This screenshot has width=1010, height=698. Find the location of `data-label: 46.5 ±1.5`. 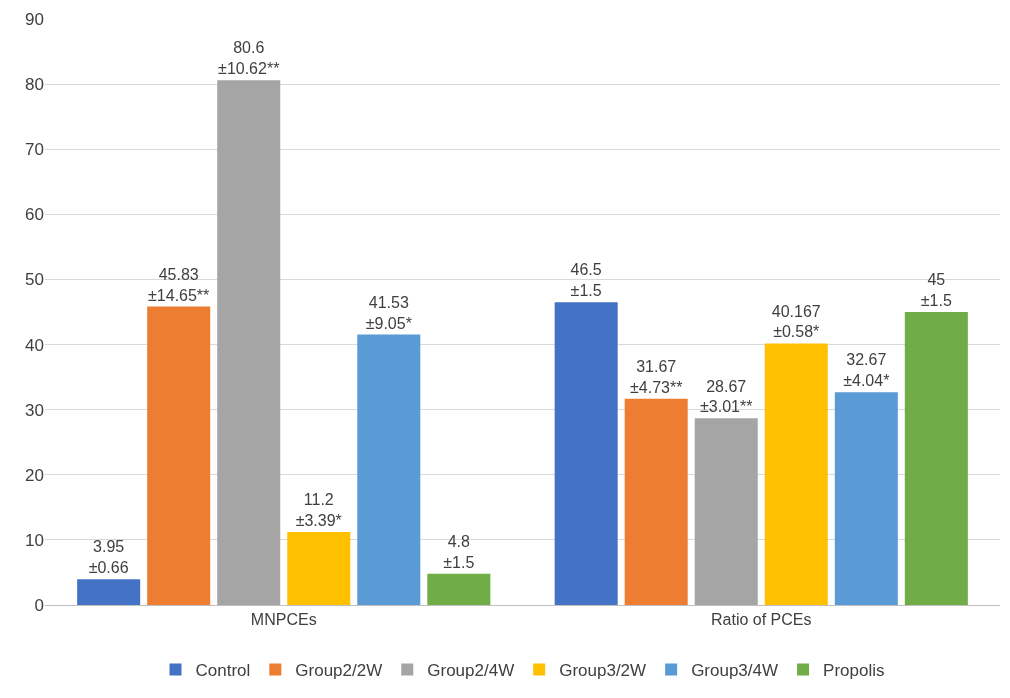

data-label: 46.5 ±1.5 is located at coordinates (586, 280).